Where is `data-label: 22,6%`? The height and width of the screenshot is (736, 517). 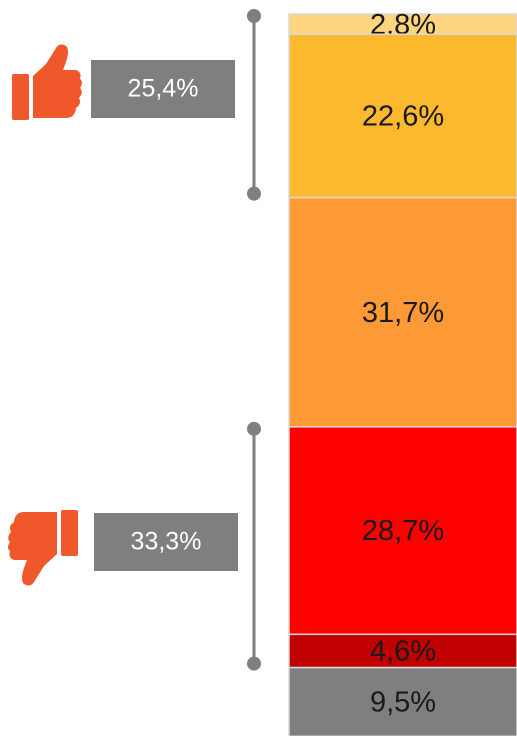
data-label: 22,6% is located at coordinates (403, 117).